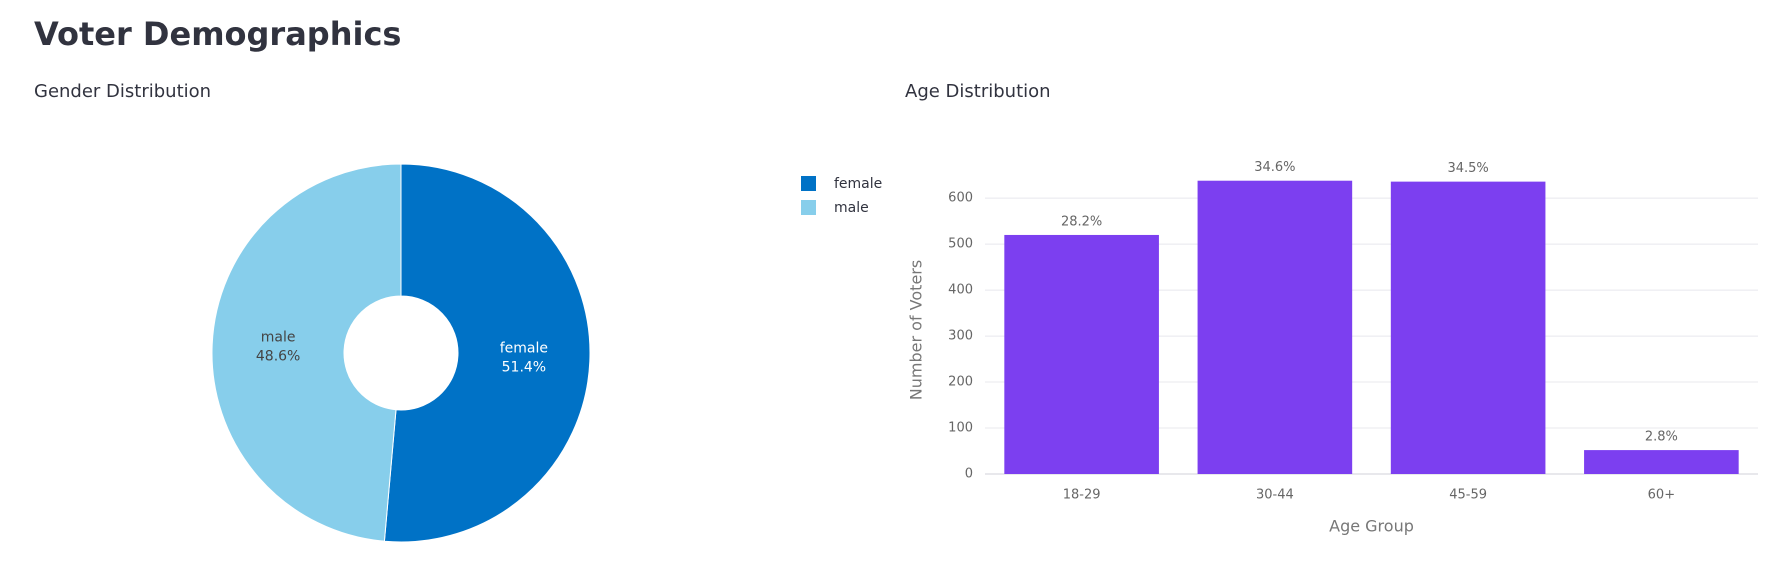  I want to click on y-tick-label: 100, so click(960, 428).